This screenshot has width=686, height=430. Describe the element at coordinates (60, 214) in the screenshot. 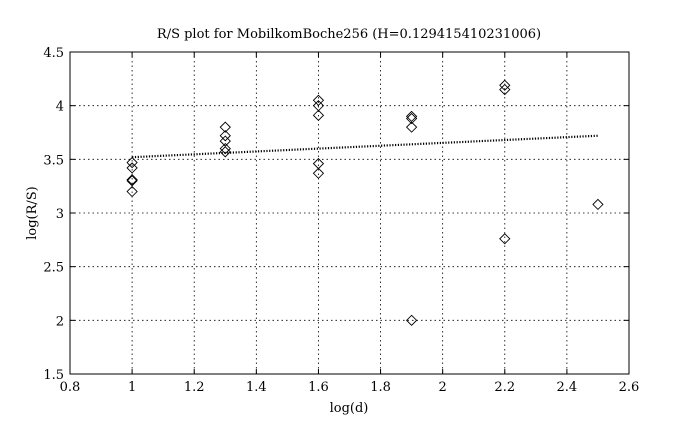

I see `y-tick-label: 3` at that location.